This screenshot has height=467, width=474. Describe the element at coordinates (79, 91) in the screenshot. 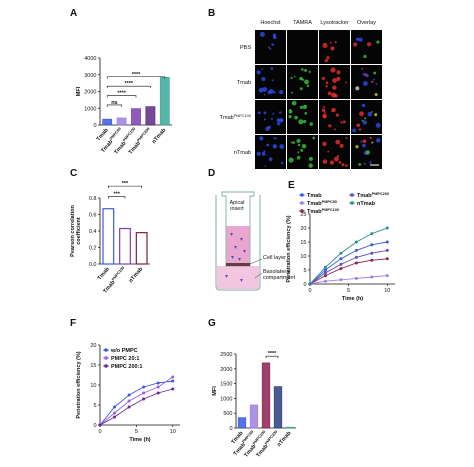

I see `y-axis-label: MFI` at that location.